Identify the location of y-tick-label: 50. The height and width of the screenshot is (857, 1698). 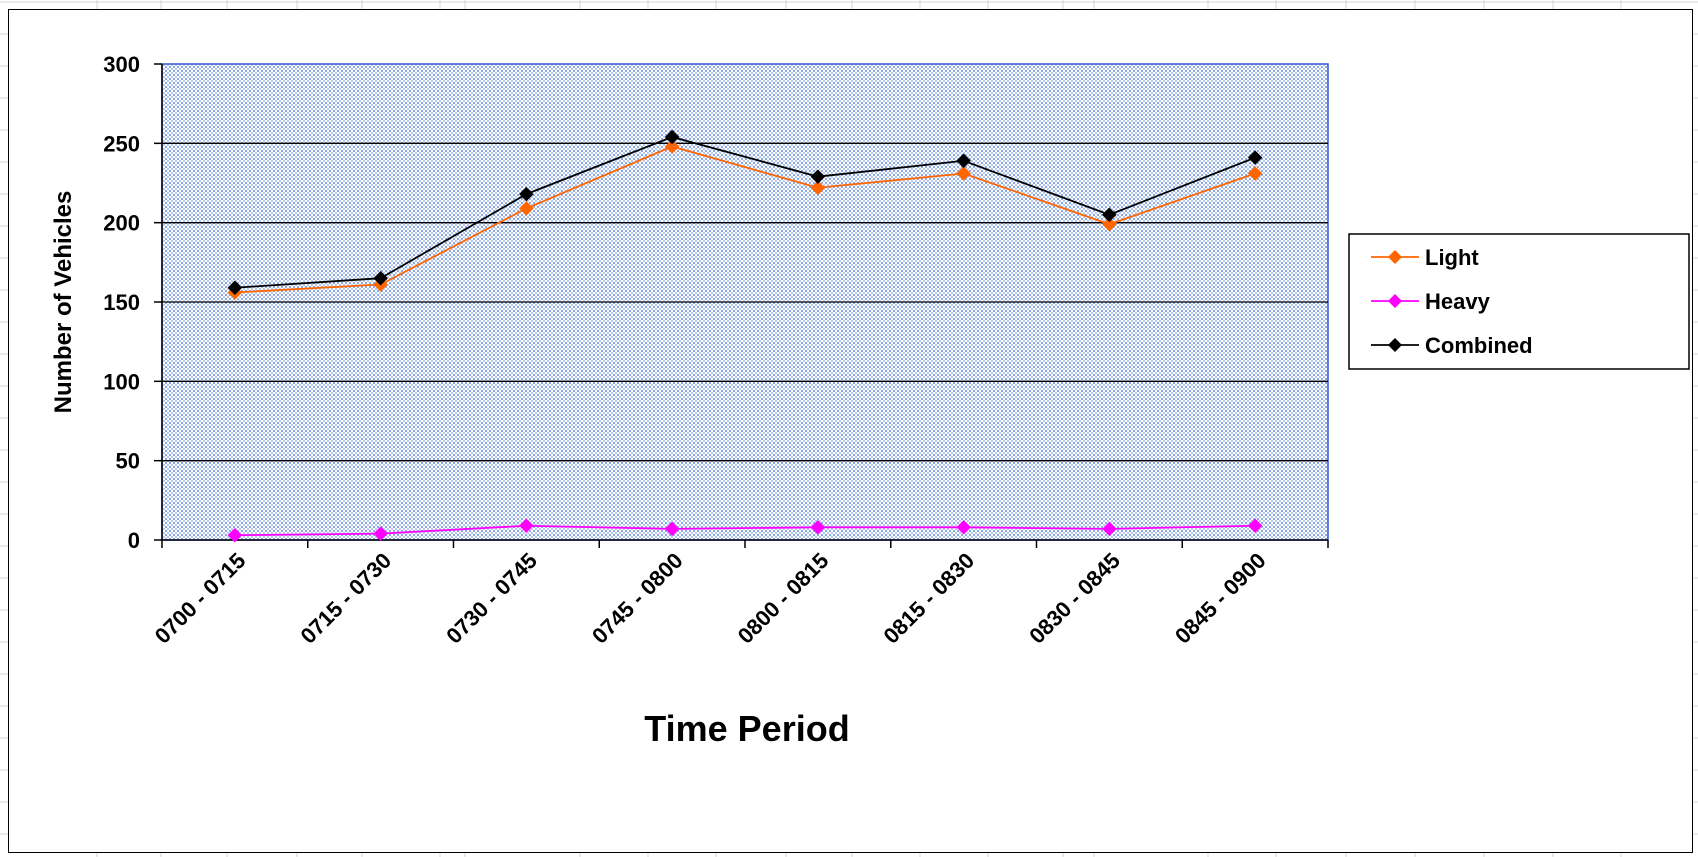
(128, 461).